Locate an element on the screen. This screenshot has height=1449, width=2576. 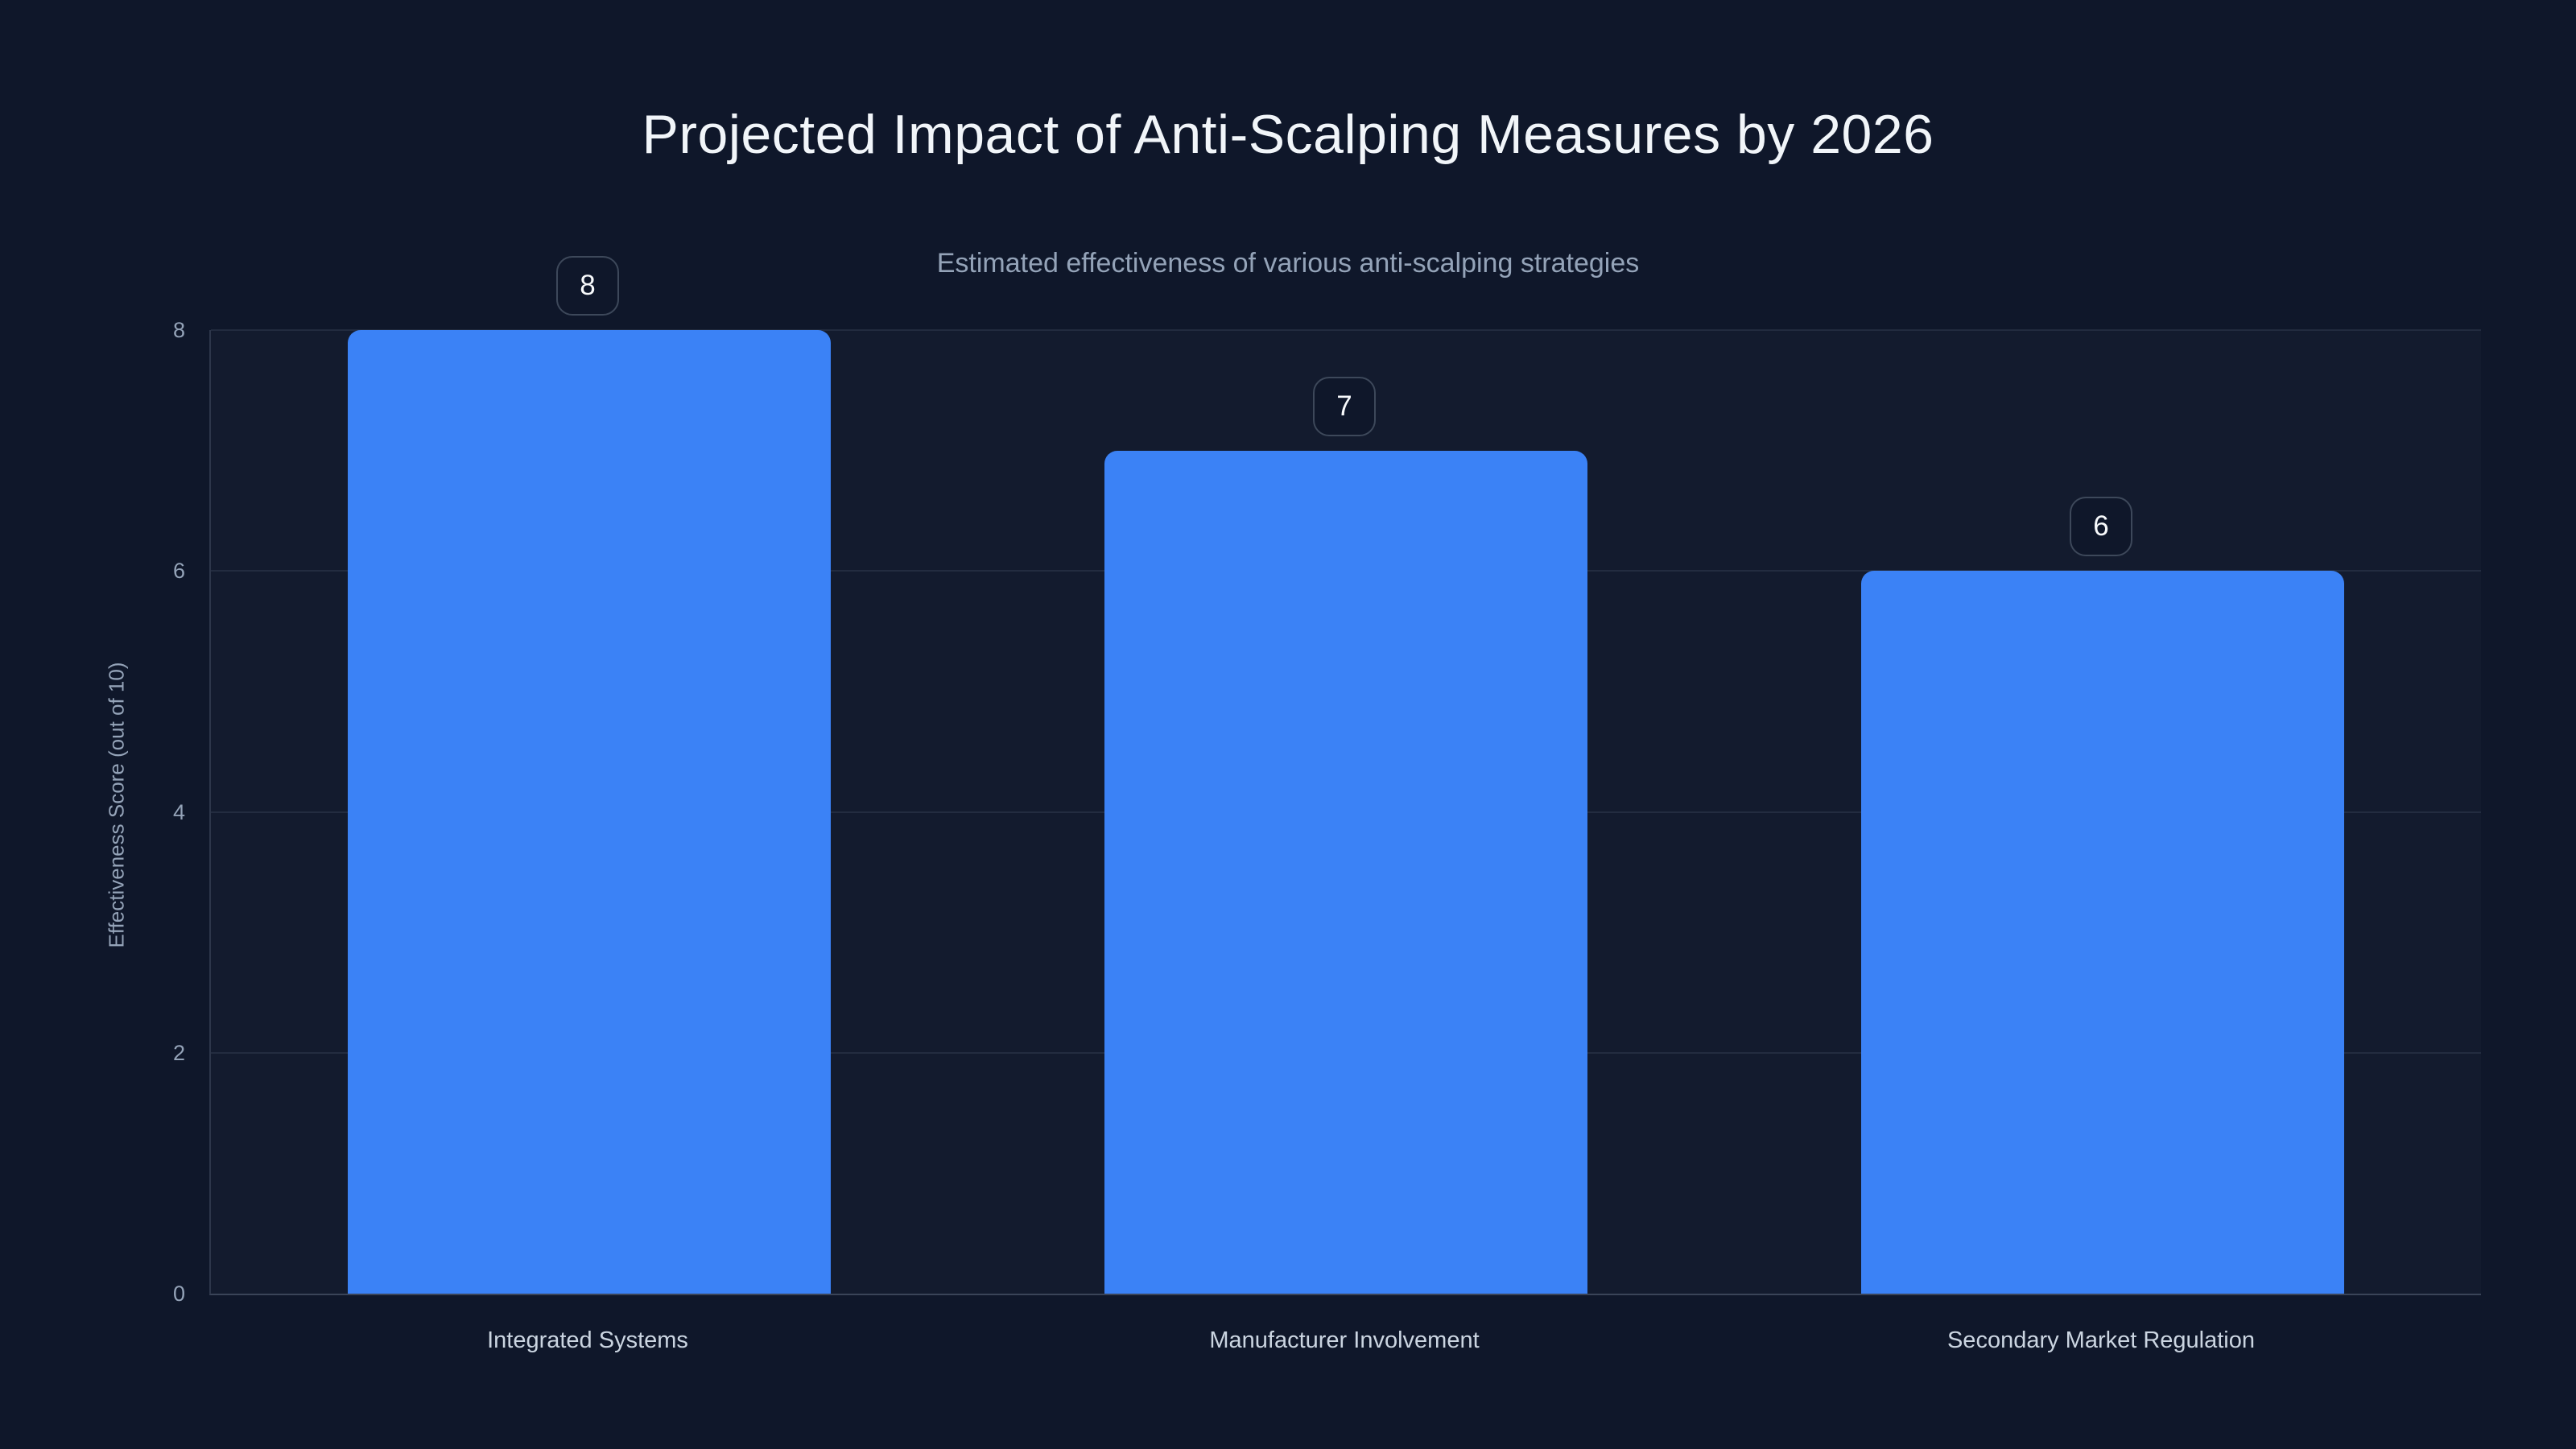
value-badge-2: 7 is located at coordinates (1344, 406).